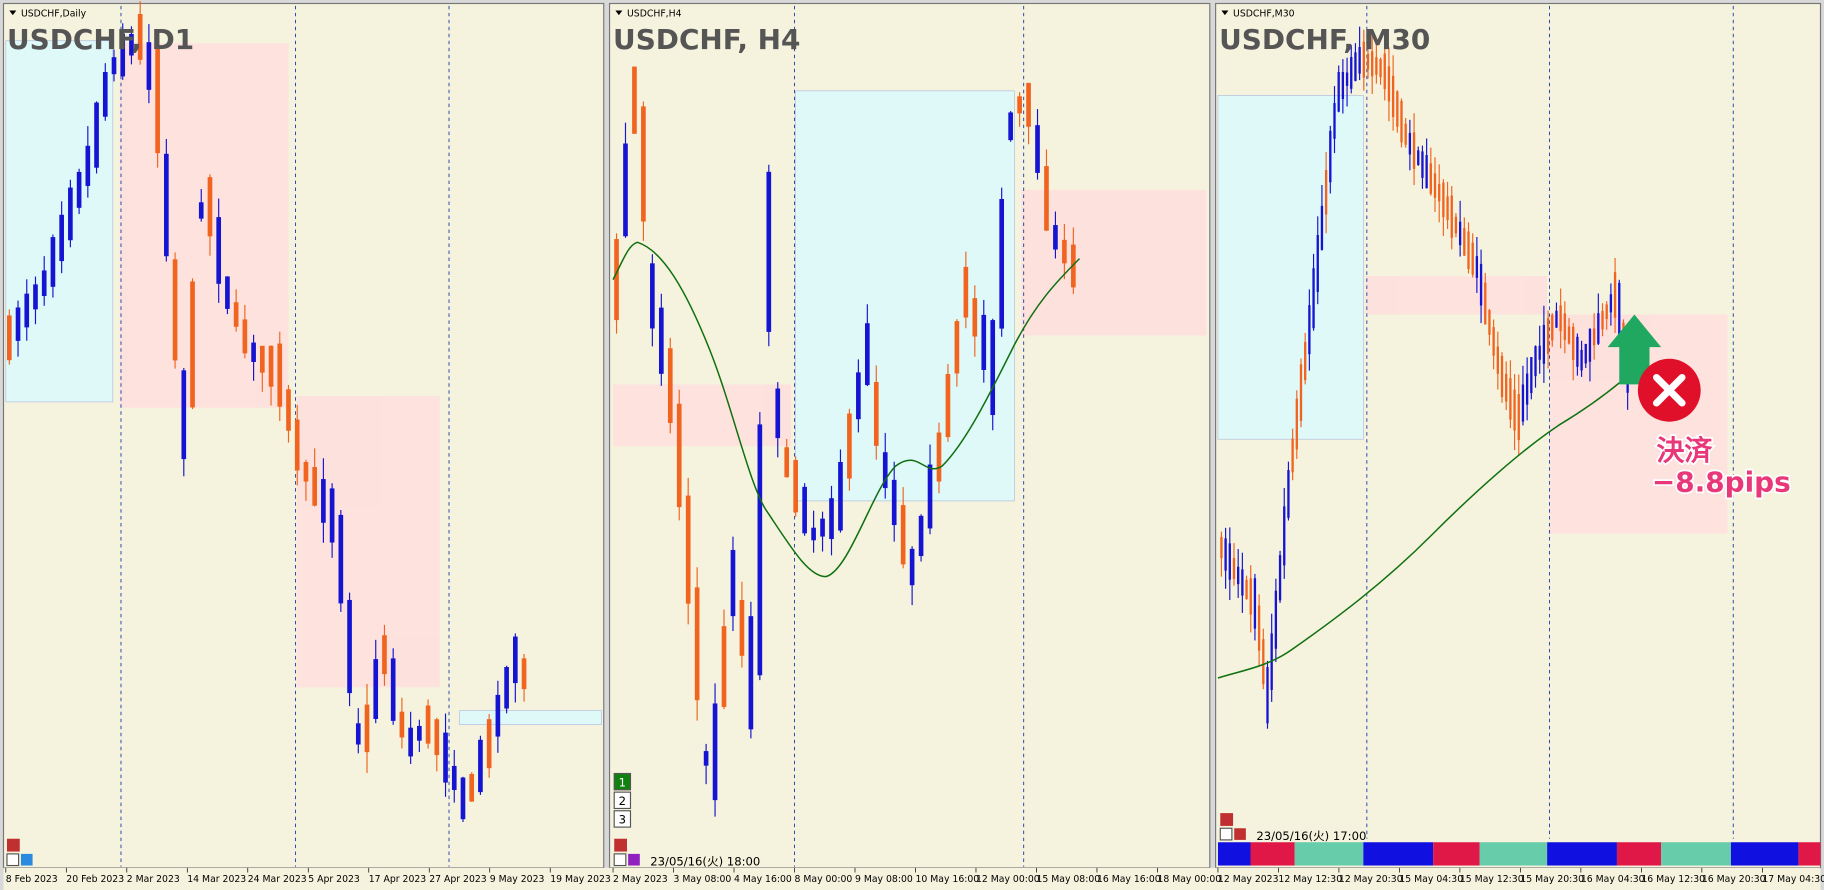  I want to click on x-tick-label: 16 May 12:30, so click(1673, 879).